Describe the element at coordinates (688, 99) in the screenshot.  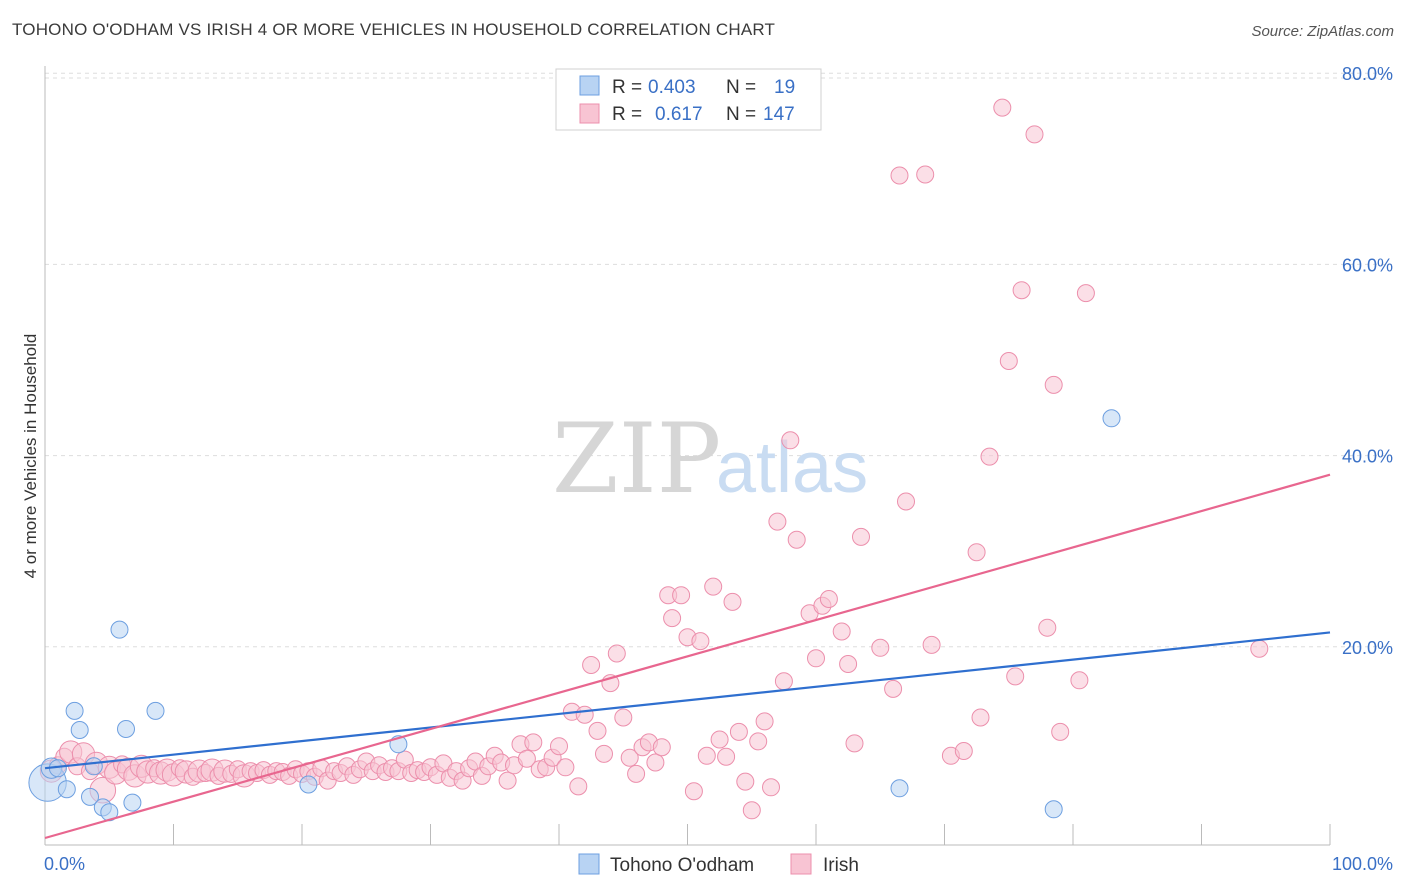
I see `legend-box: R = 0.403 N = 19 R = 0.617 N = 147` at that location.